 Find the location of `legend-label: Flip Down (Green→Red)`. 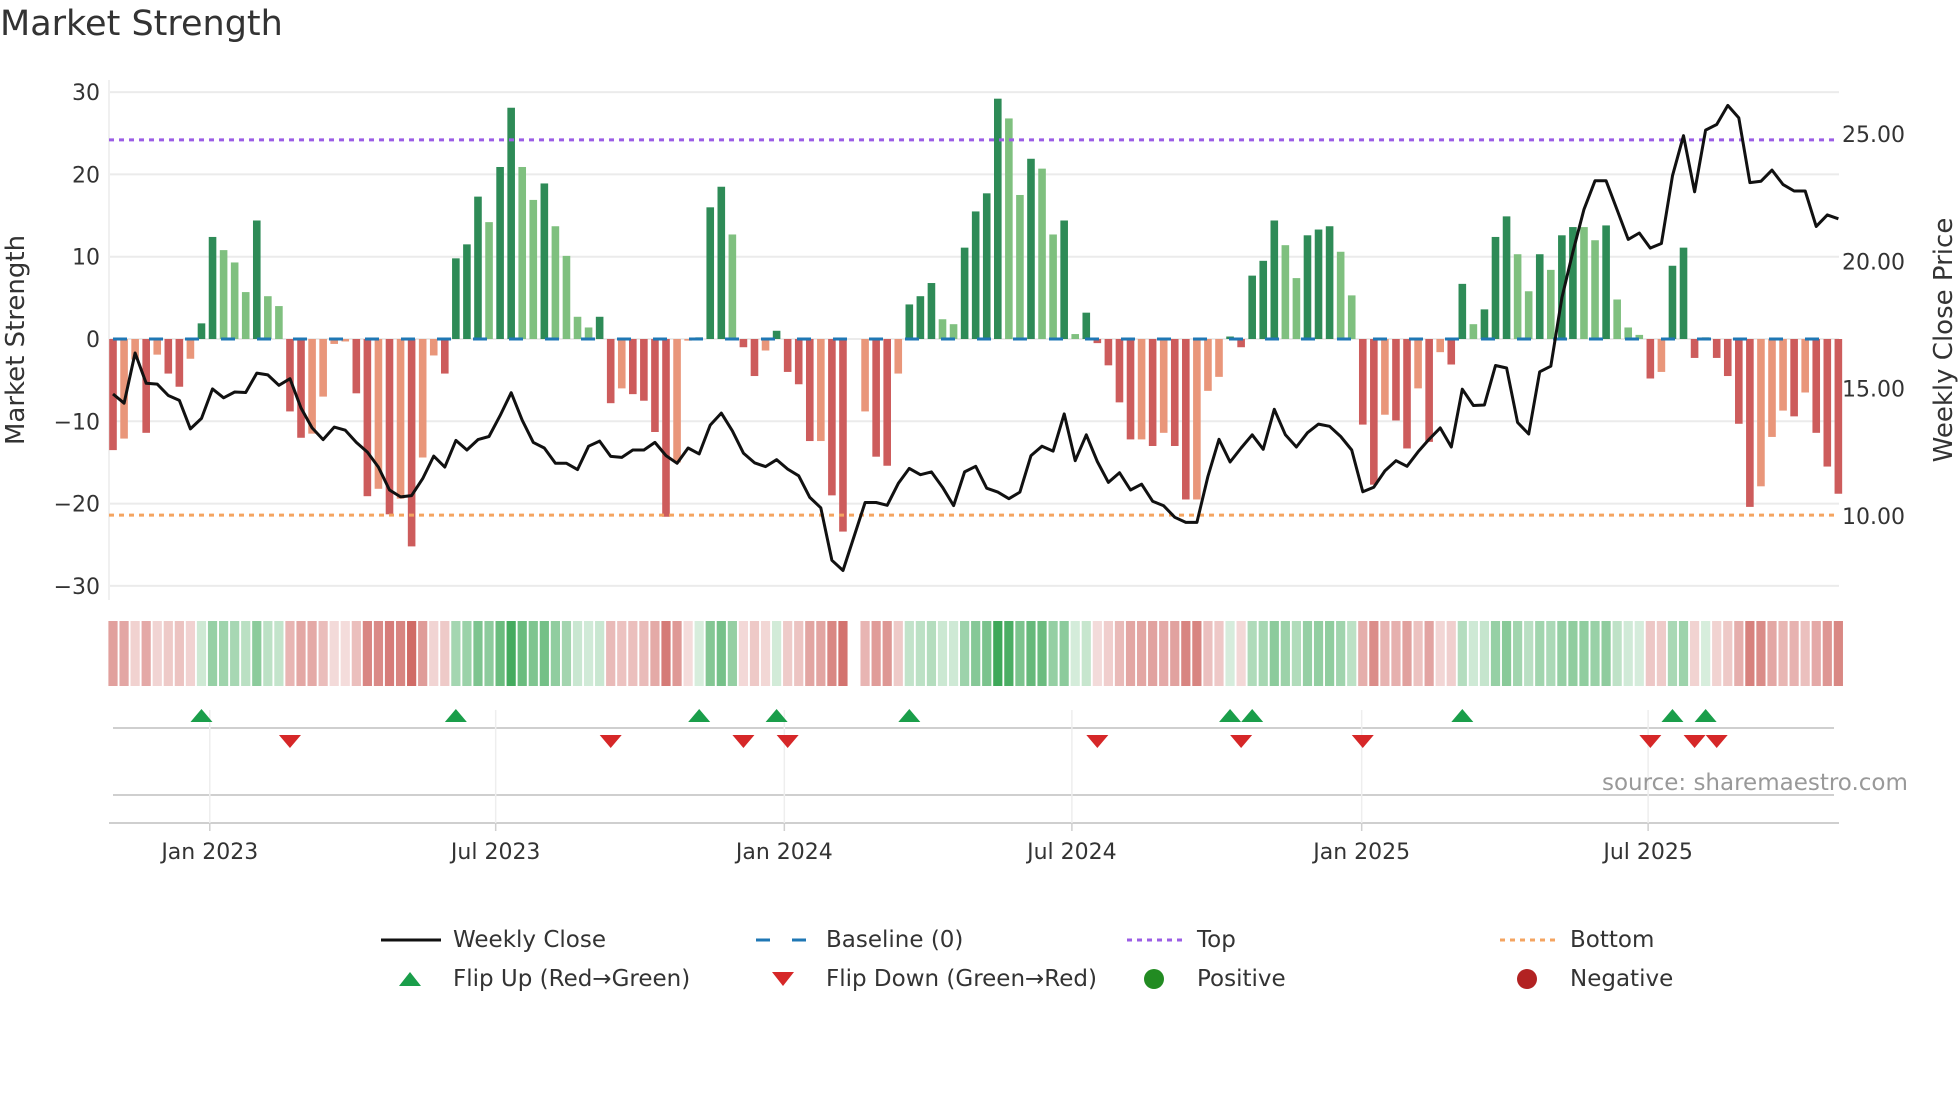

legend-label: Flip Down (Green→Red) is located at coordinates (961, 979).